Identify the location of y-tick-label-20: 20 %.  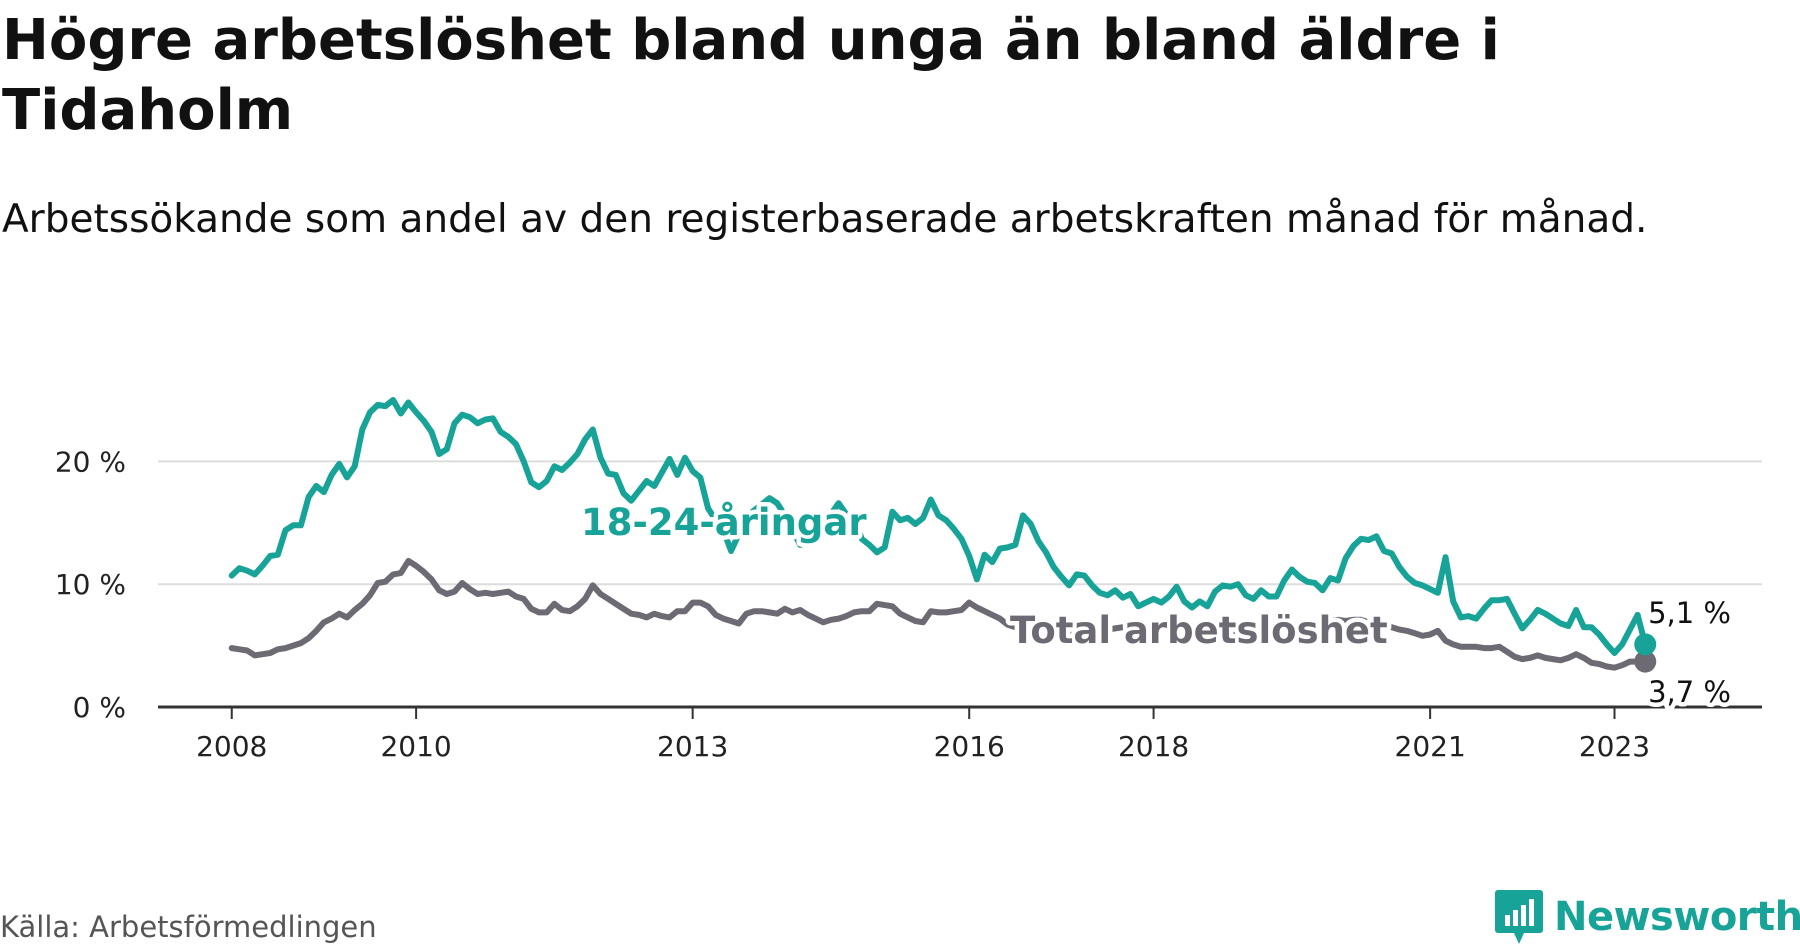
(90, 461).